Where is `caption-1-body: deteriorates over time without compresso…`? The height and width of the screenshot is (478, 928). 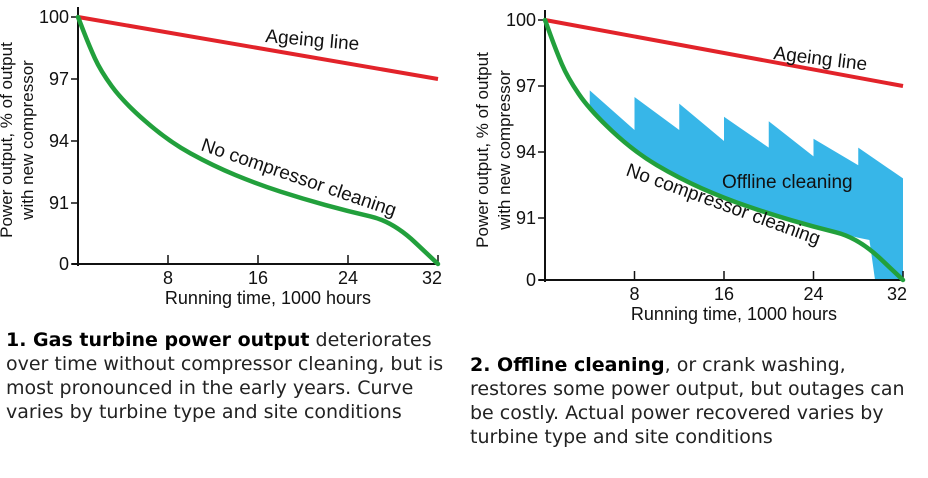 caption-1-body: deteriorates over time without compresso… is located at coordinates (225, 376).